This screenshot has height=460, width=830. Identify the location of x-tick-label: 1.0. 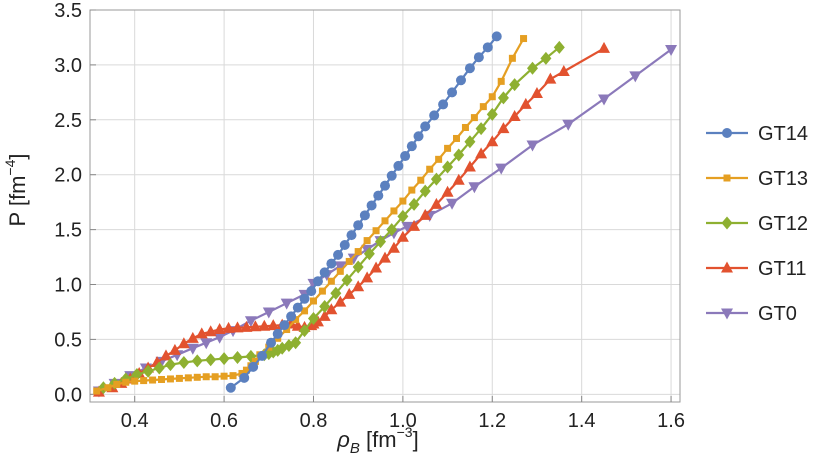
(403, 421).